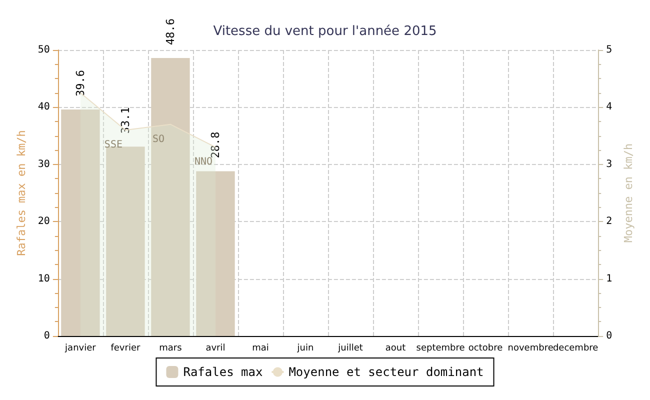 The width and height of the screenshot is (650, 400). What do you see at coordinates (44, 107) in the screenshot?
I see `y-tick-label: 40` at bounding box center [44, 107].